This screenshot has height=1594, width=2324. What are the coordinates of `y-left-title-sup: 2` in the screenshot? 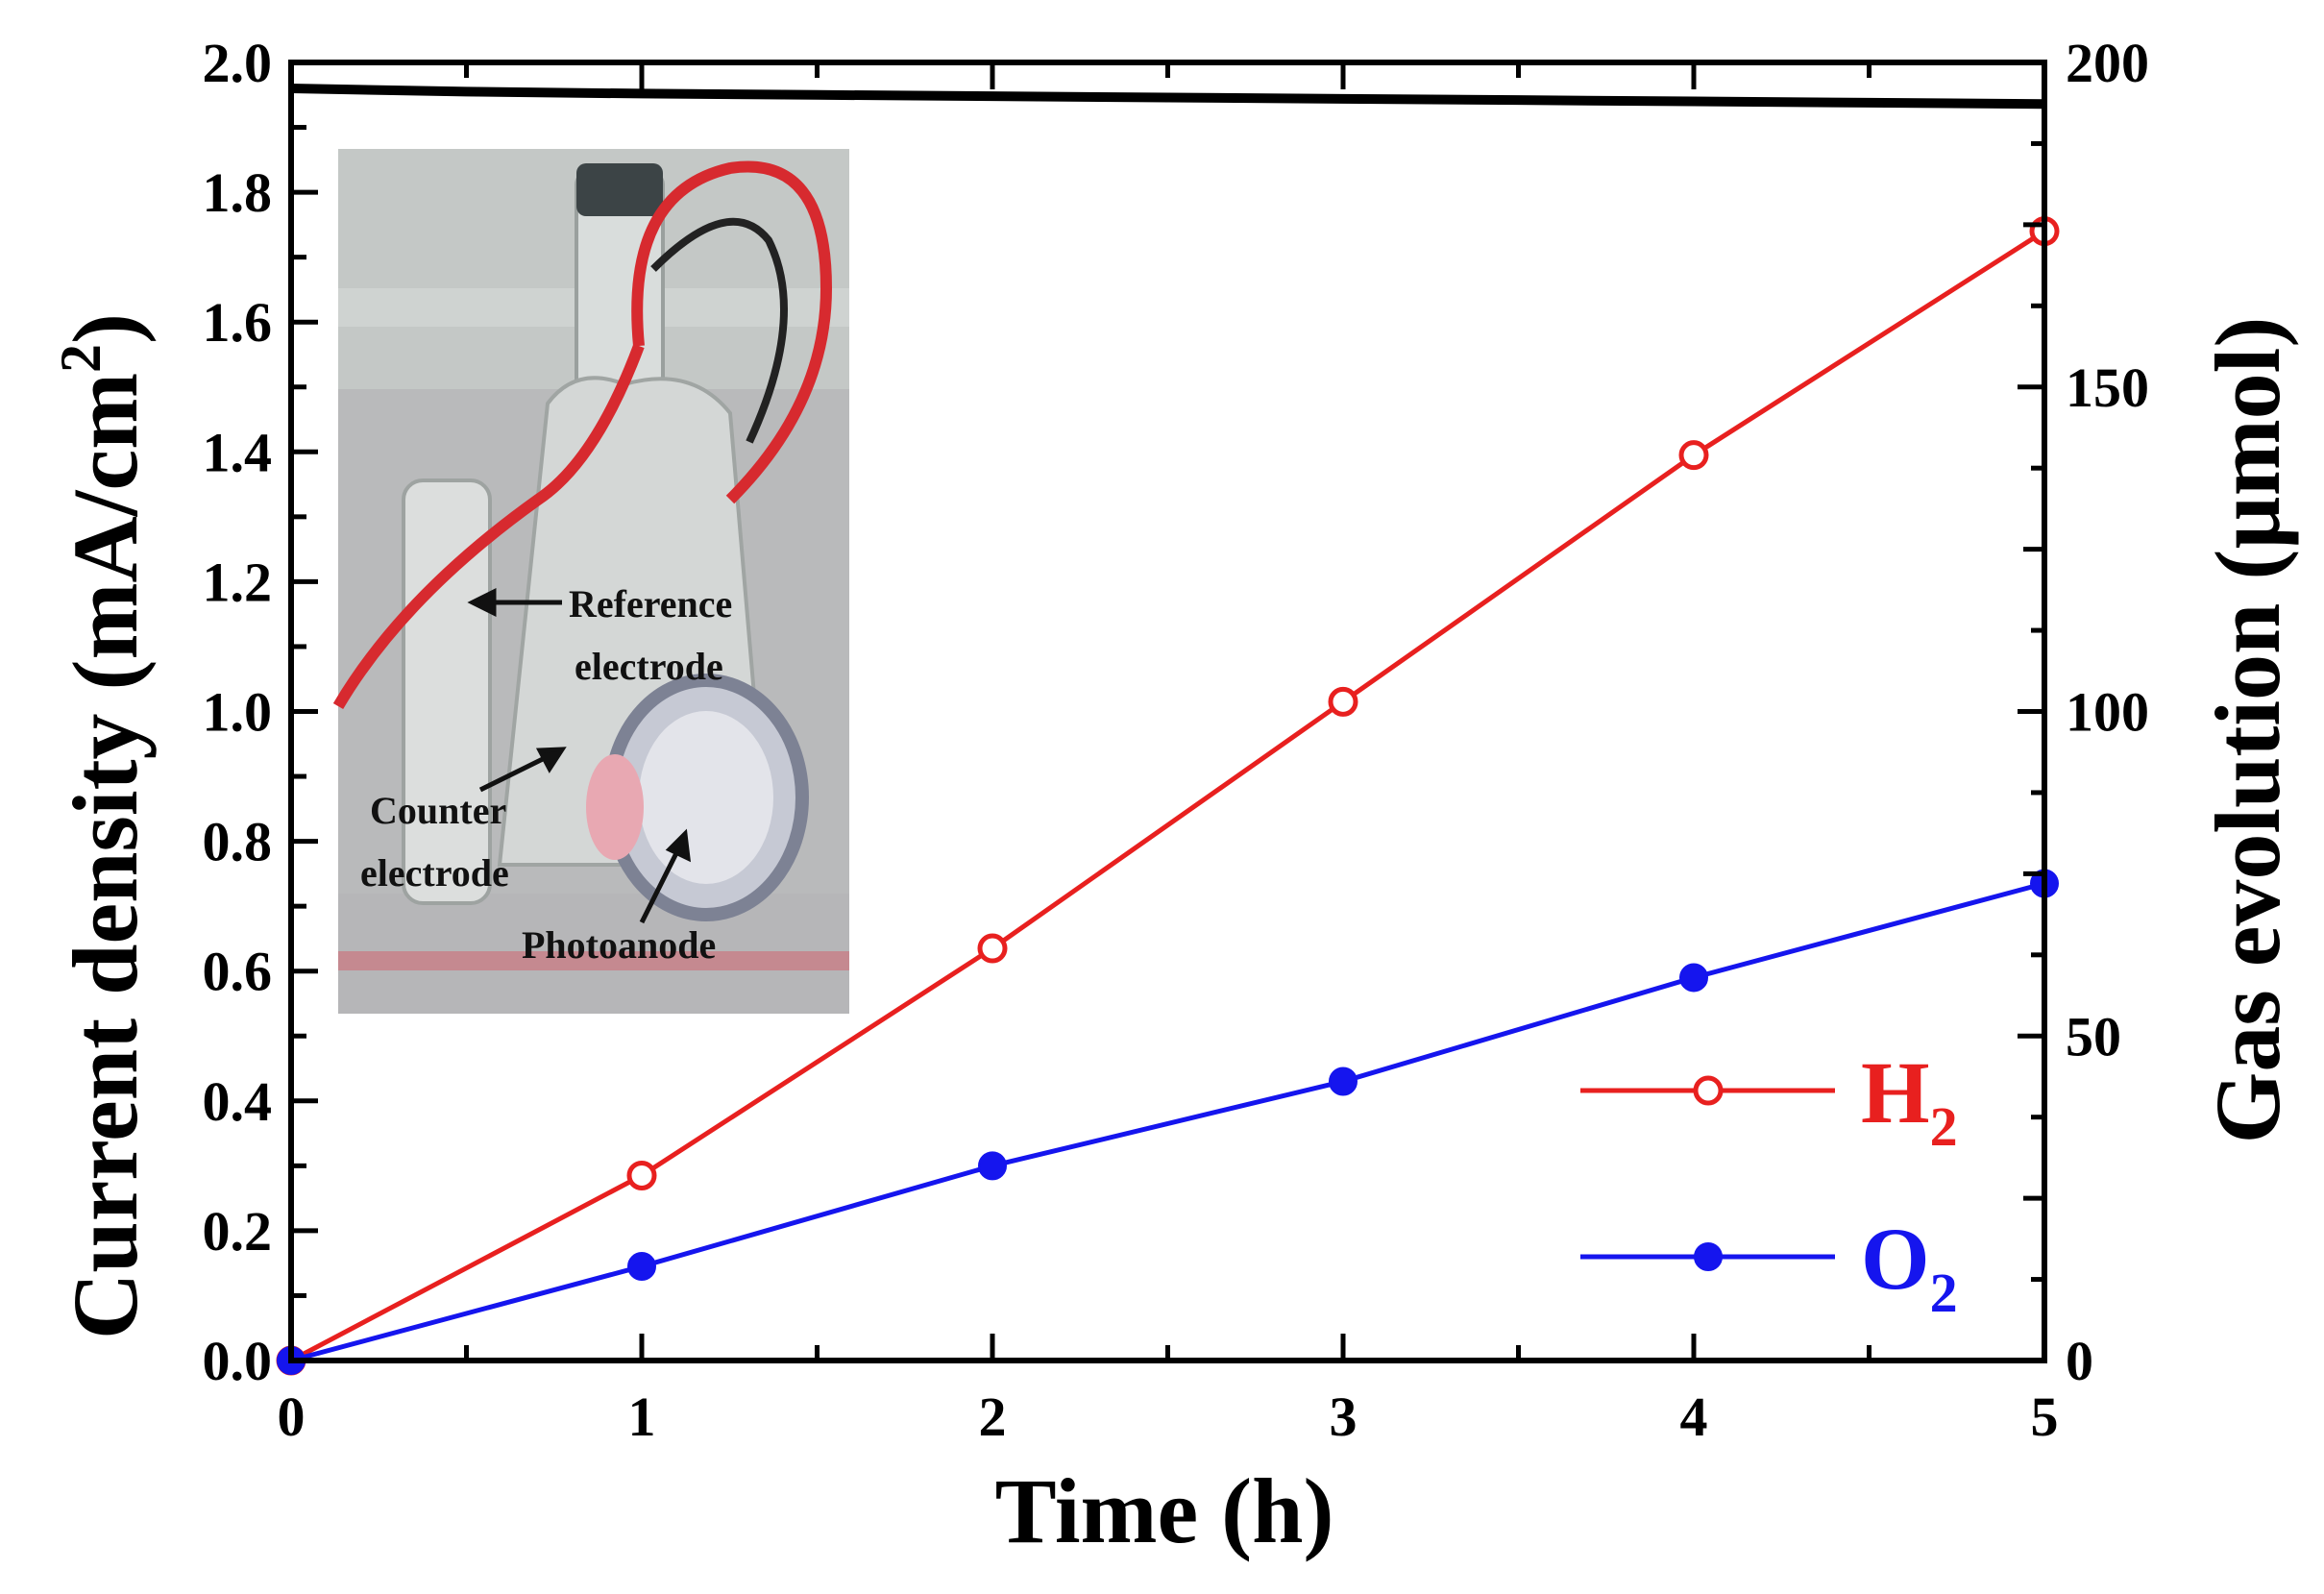 It's located at (80, 358).